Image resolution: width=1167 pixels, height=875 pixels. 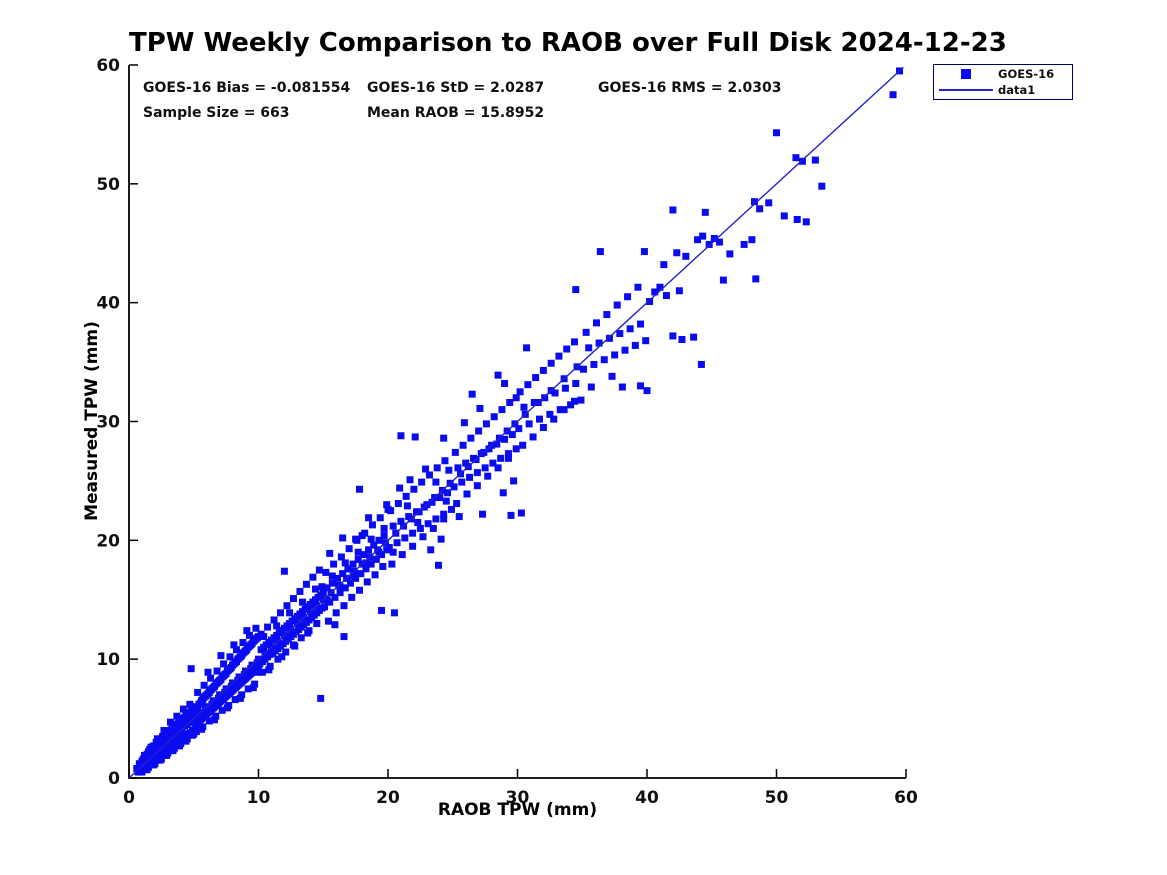 What do you see at coordinates (1003, 90) in the screenshot?
I see `legend-entry-data1: data1` at bounding box center [1003, 90].